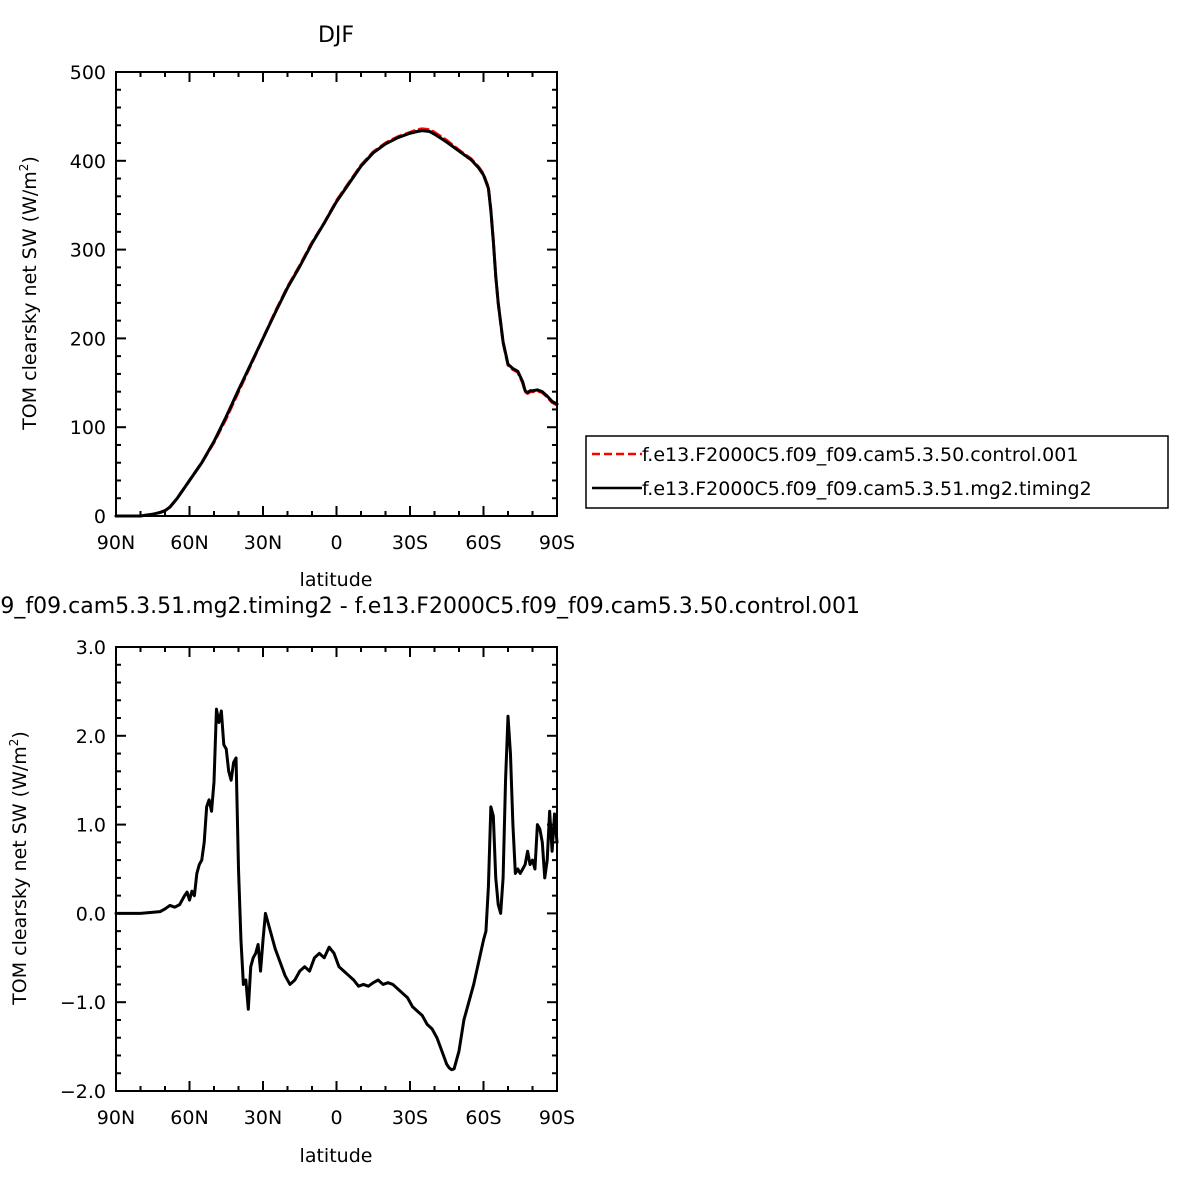 The height and width of the screenshot is (1185, 1185). What do you see at coordinates (557, 543) in the screenshot?
I see `top-x-tick-label: 90S` at bounding box center [557, 543].